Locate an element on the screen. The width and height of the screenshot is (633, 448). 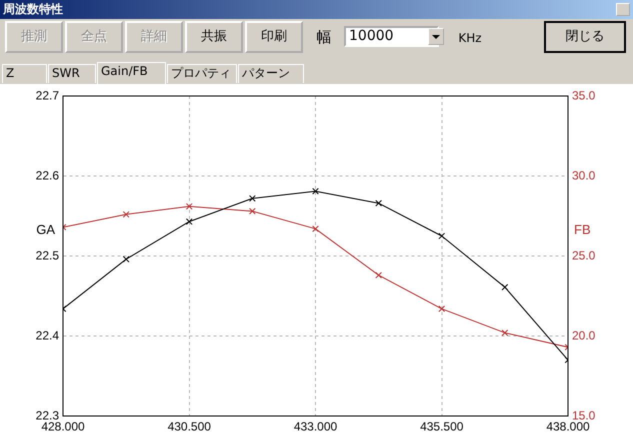
text: パターン is located at coordinates (271, 73).